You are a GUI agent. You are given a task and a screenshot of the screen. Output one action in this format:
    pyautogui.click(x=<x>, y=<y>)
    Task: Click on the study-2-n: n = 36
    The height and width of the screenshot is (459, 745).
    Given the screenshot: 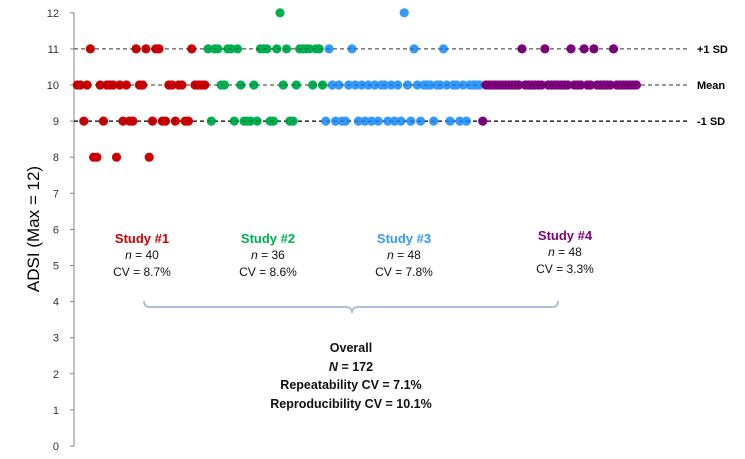 What is the action you would take?
    pyautogui.click(x=268, y=255)
    